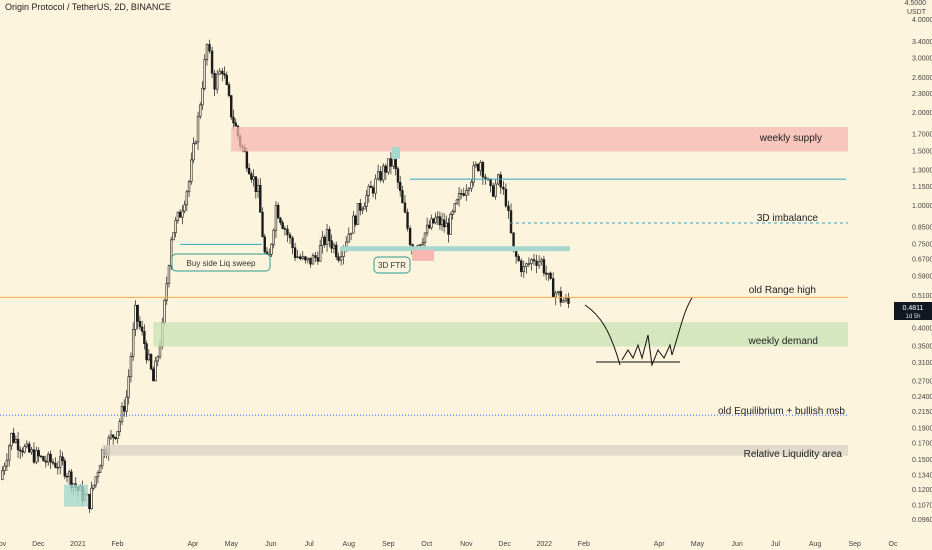 The width and height of the screenshot is (932, 550). Describe the element at coordinates (922, 296) in the screenshot. I see `y-tick-label: 0.5100` at that location.